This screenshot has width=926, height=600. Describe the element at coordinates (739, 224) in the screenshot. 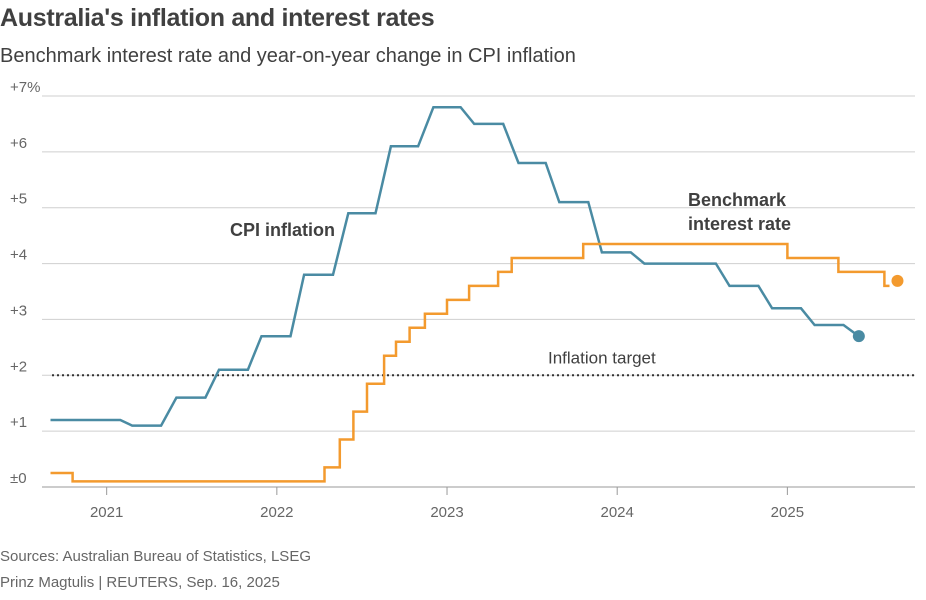

I see `rate-series-label-line2: interest rate` at that location.